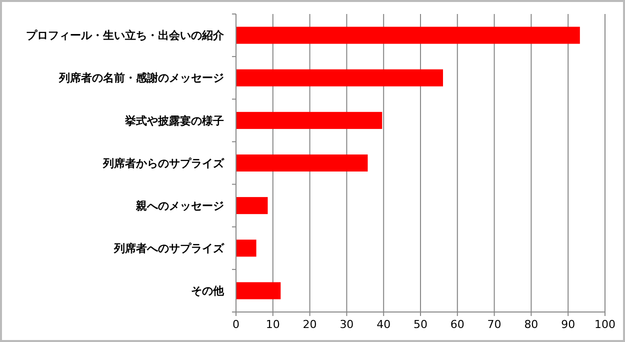  I want to click on x-tick-label: 70, so click(494, 324).